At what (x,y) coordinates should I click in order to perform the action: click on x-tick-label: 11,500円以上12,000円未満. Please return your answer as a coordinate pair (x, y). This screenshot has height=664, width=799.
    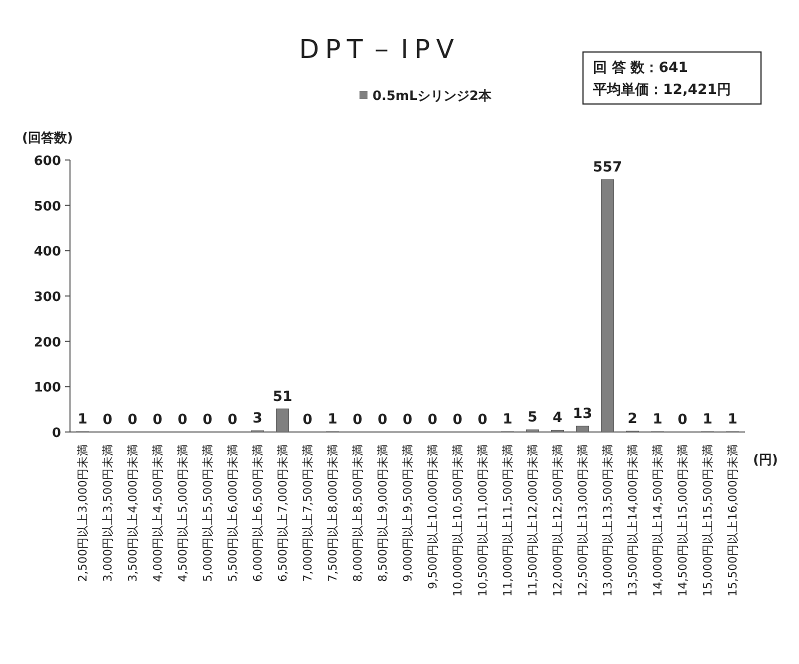
    Looking at the image, I should click on (533, 520).